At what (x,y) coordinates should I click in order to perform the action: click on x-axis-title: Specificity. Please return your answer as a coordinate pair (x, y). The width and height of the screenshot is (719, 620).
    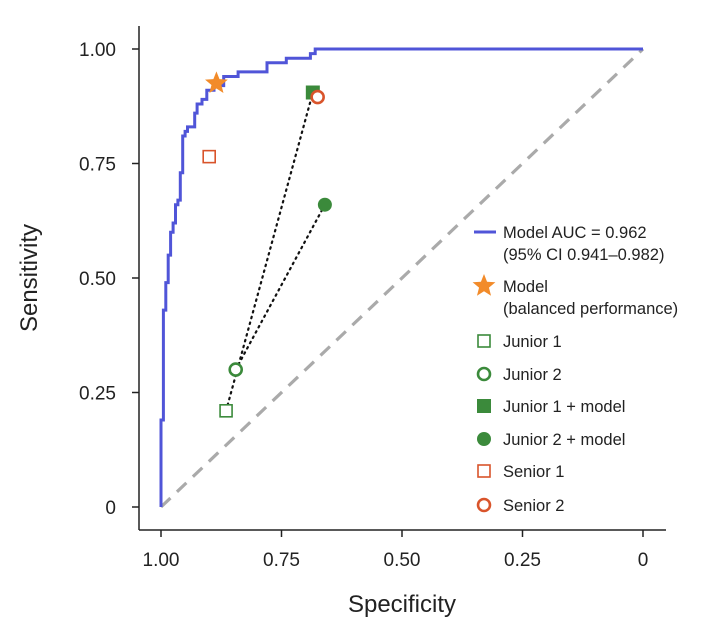
    Looking at the image, I should click on (402, 604).